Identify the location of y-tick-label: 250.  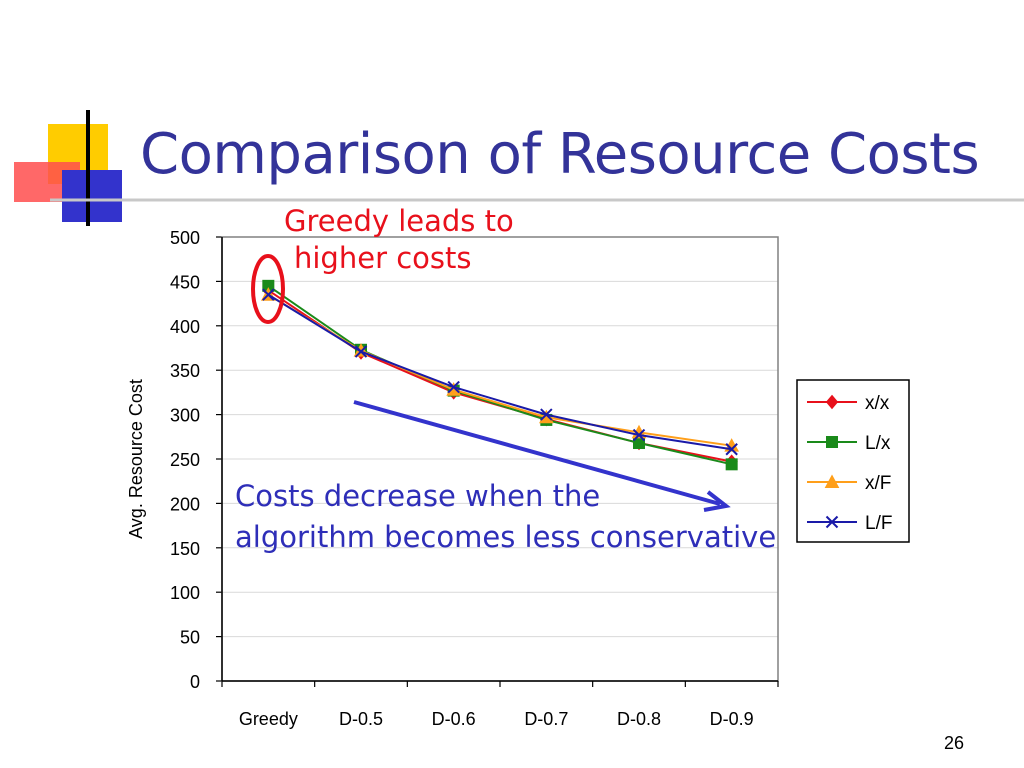
(185, 460).